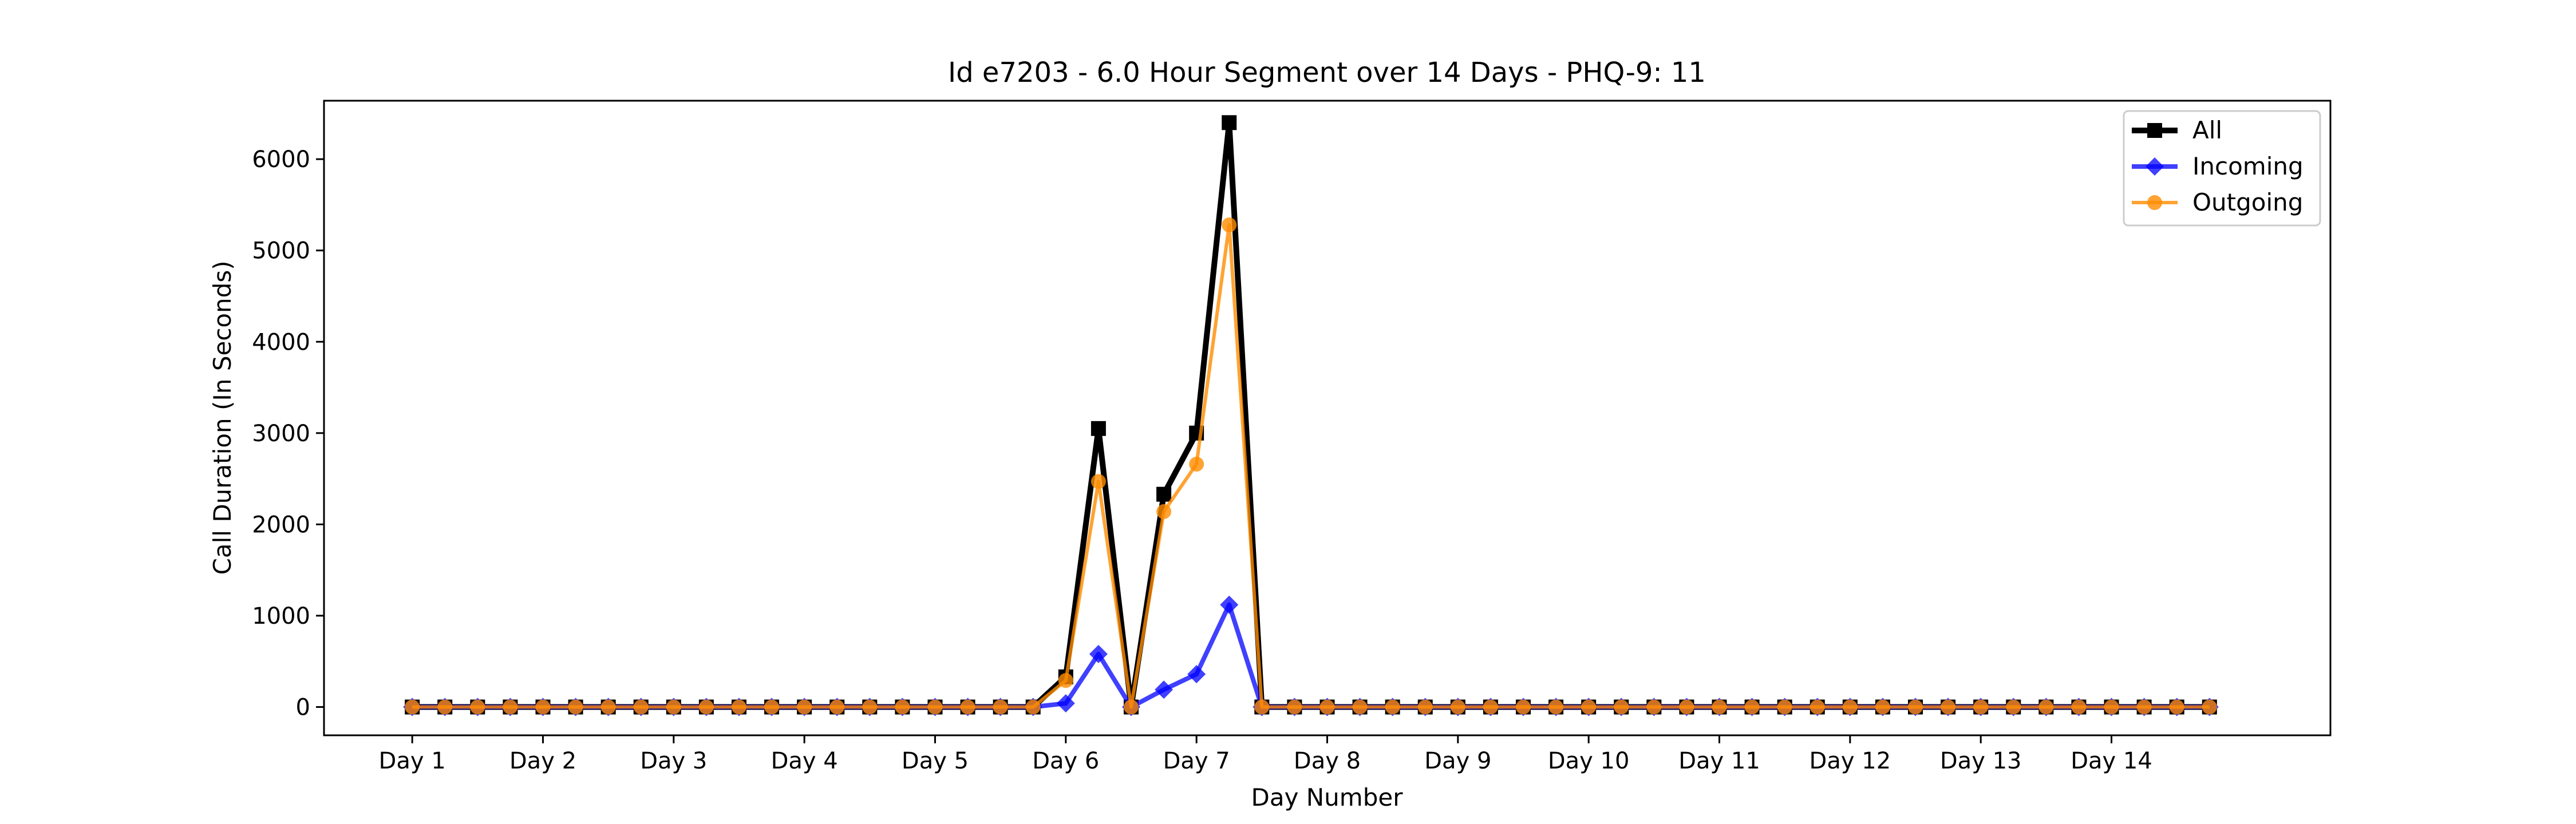 The image size is (2576, 824). What do you see at coordinates (2248, 166) in the screenshot?
I see `legend-label: Incoming` at bounding box center [2248, 166].